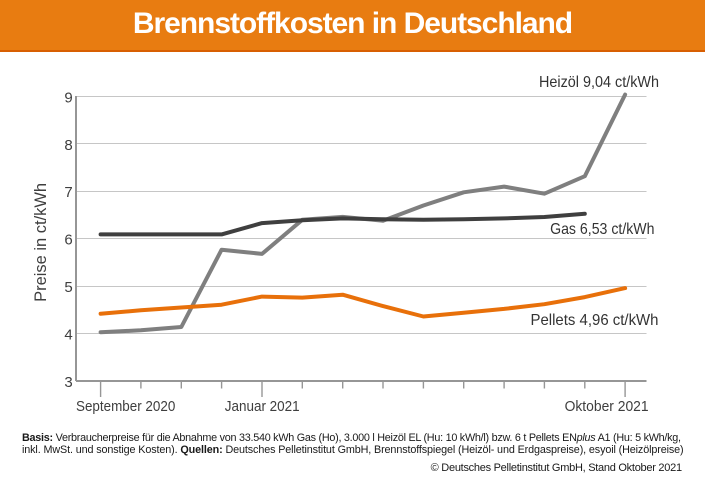 This screenshot has width=705, height=488. I want to click on svg-text: Januar 2021, so click(262, 407).